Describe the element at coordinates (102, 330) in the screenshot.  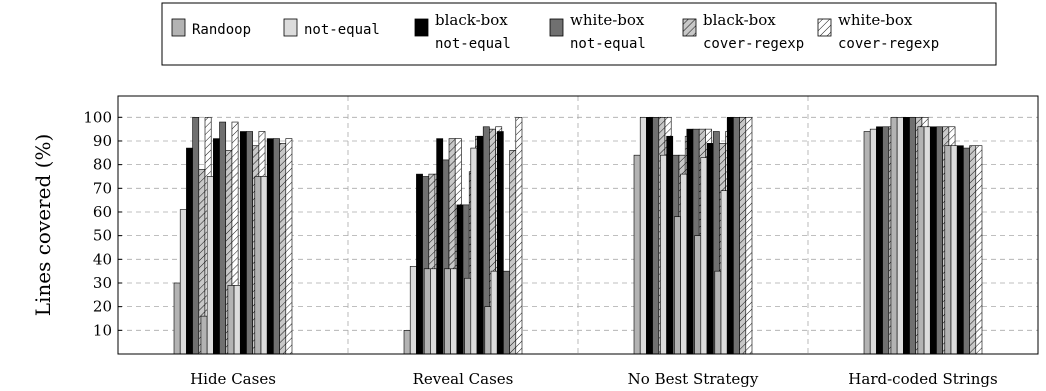
I see `y-tick-label: 10` at that location.